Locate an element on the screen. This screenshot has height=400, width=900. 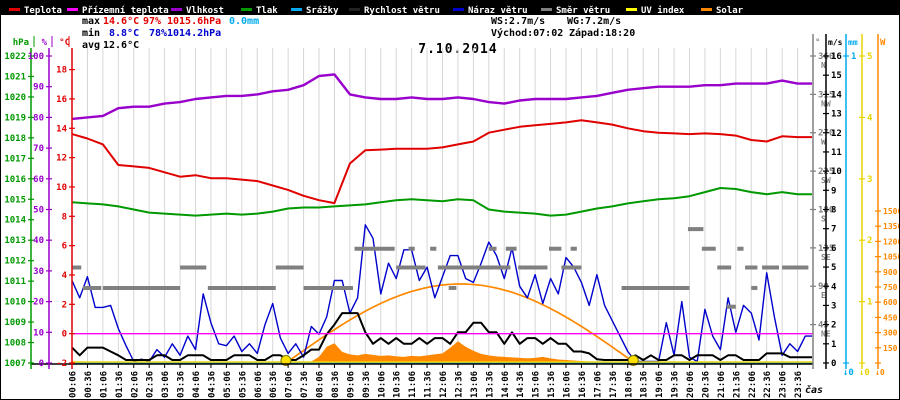
legend-label: Srážky is located at coordinates (322, 11).